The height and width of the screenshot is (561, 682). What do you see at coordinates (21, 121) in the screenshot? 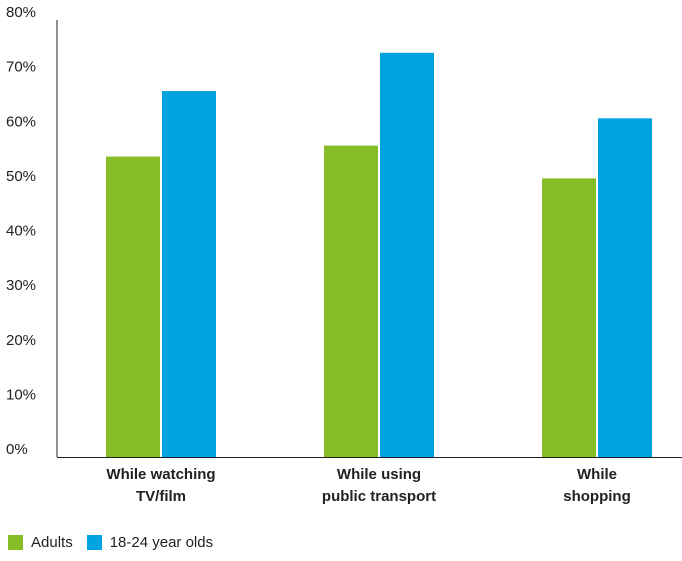
I see `y-tick-label: 60%` at bounding box center [21, 121].